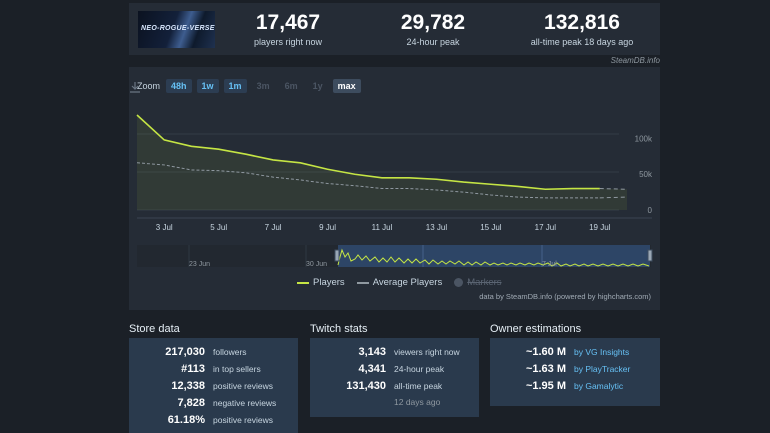  What do you see at coordinates (368, 180) in the screenshot?
I see `average-players-line` at bounding box center [368, 180].